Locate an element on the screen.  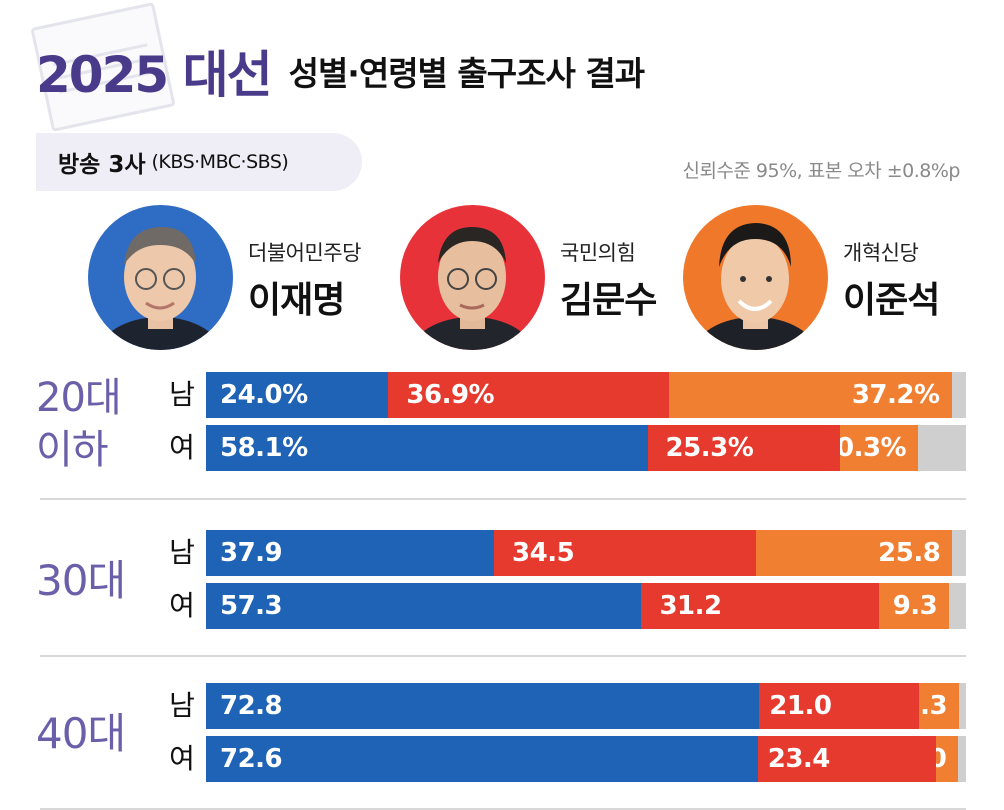
bar-data-label: 34.5 is located at coordinates (543, 553).